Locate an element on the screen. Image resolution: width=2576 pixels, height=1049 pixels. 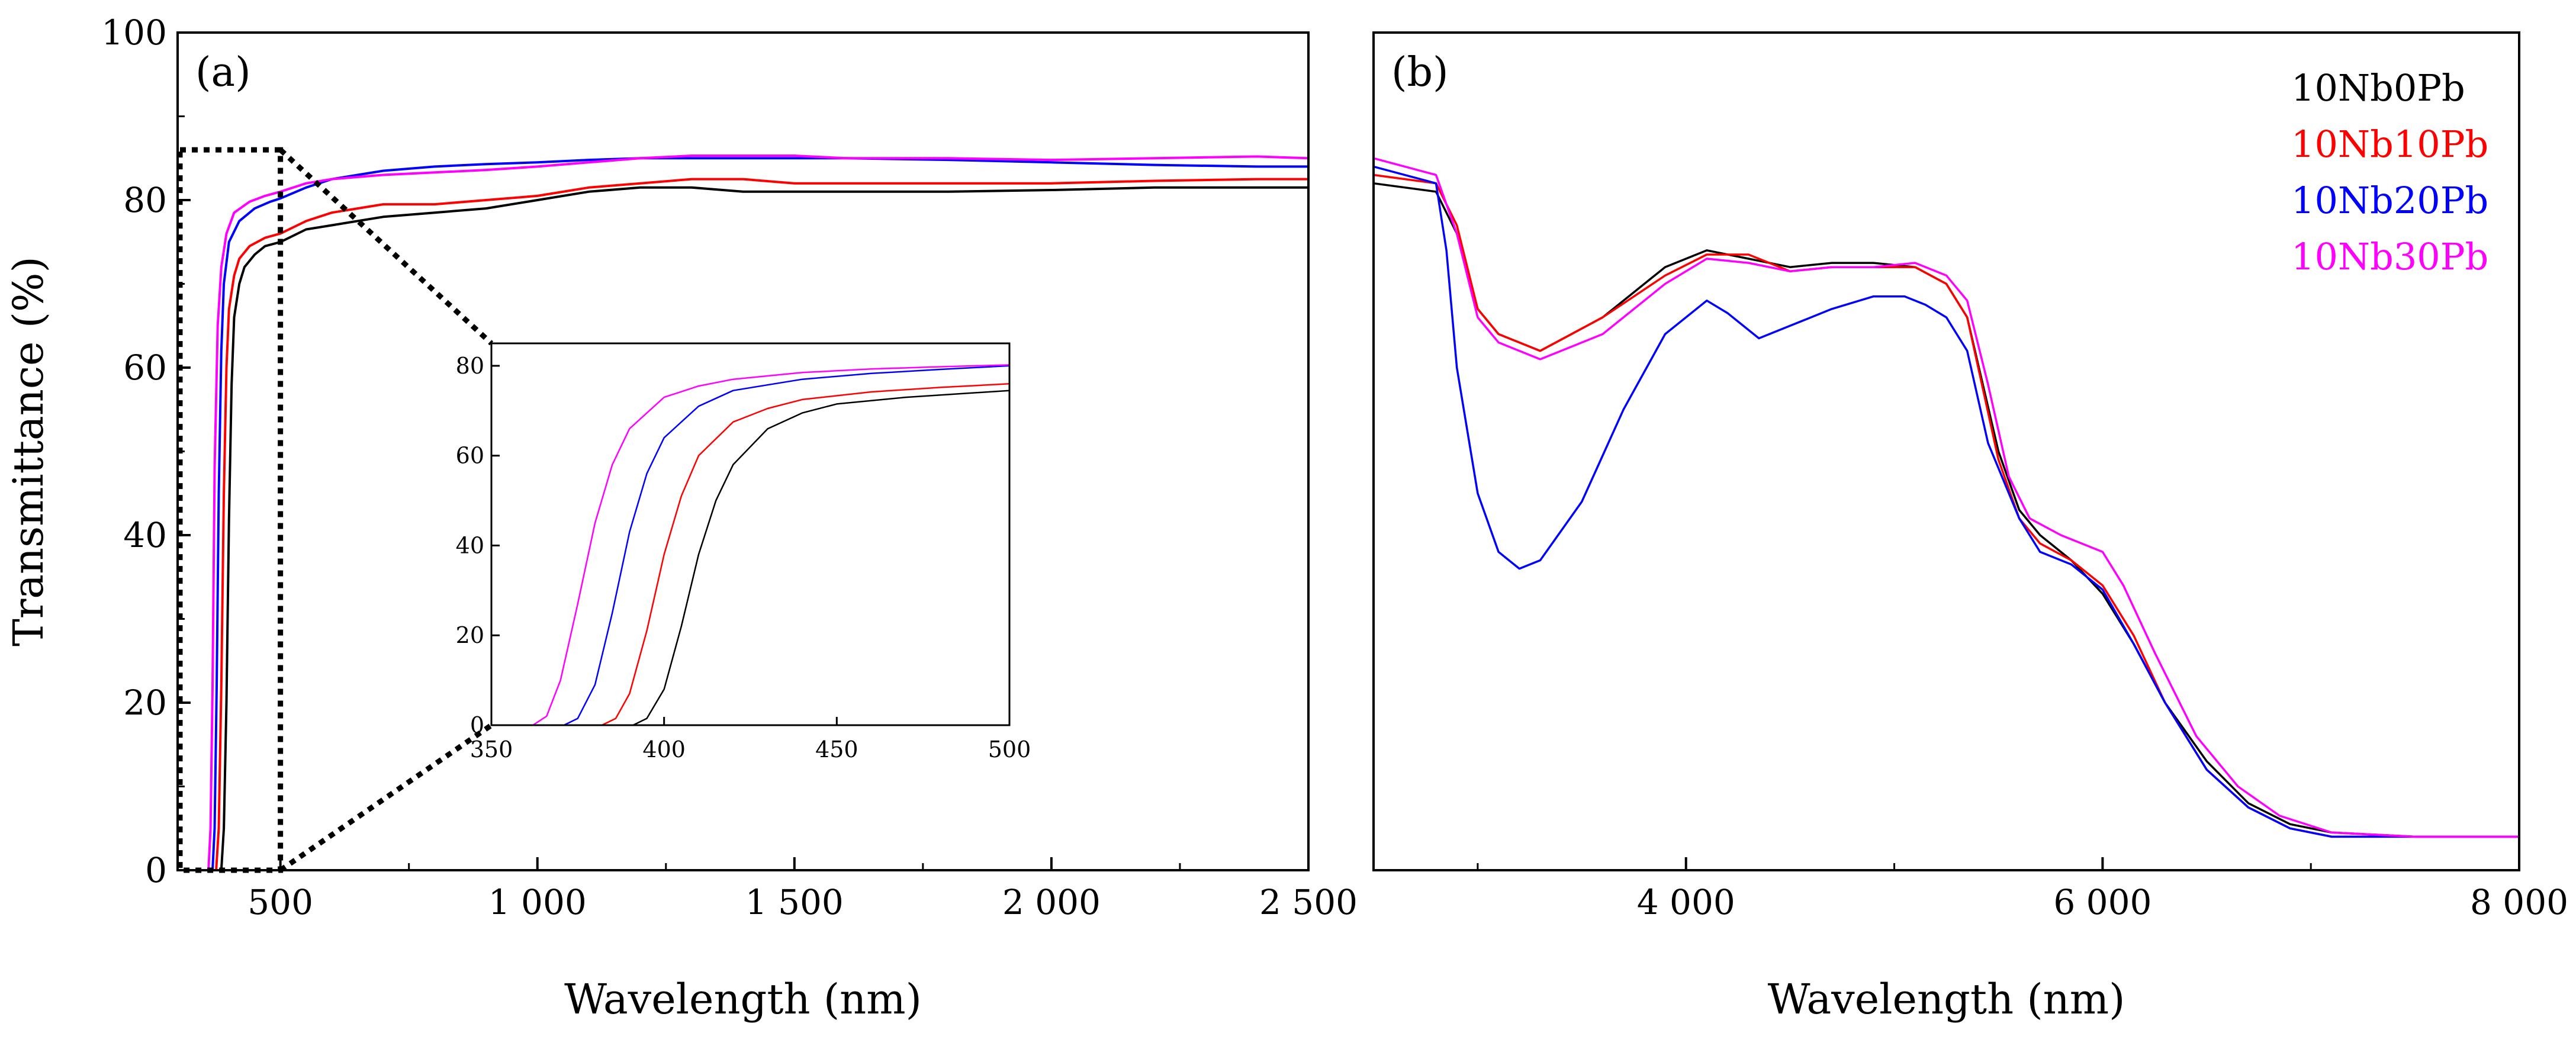
x-tick-label: 6 000 is located at coordinates (2103, 902).